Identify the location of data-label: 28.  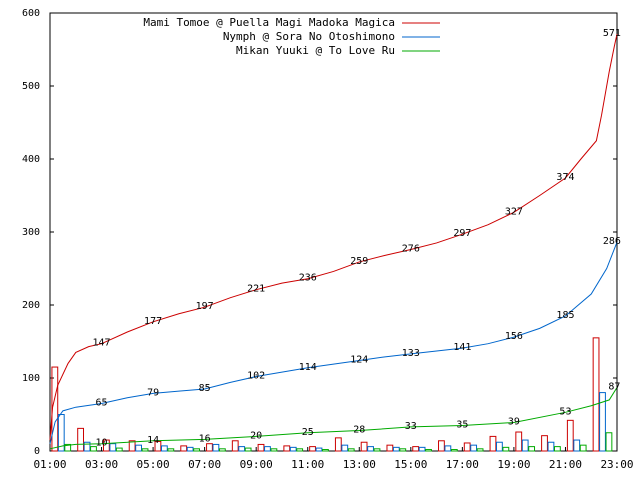
(359, 430).